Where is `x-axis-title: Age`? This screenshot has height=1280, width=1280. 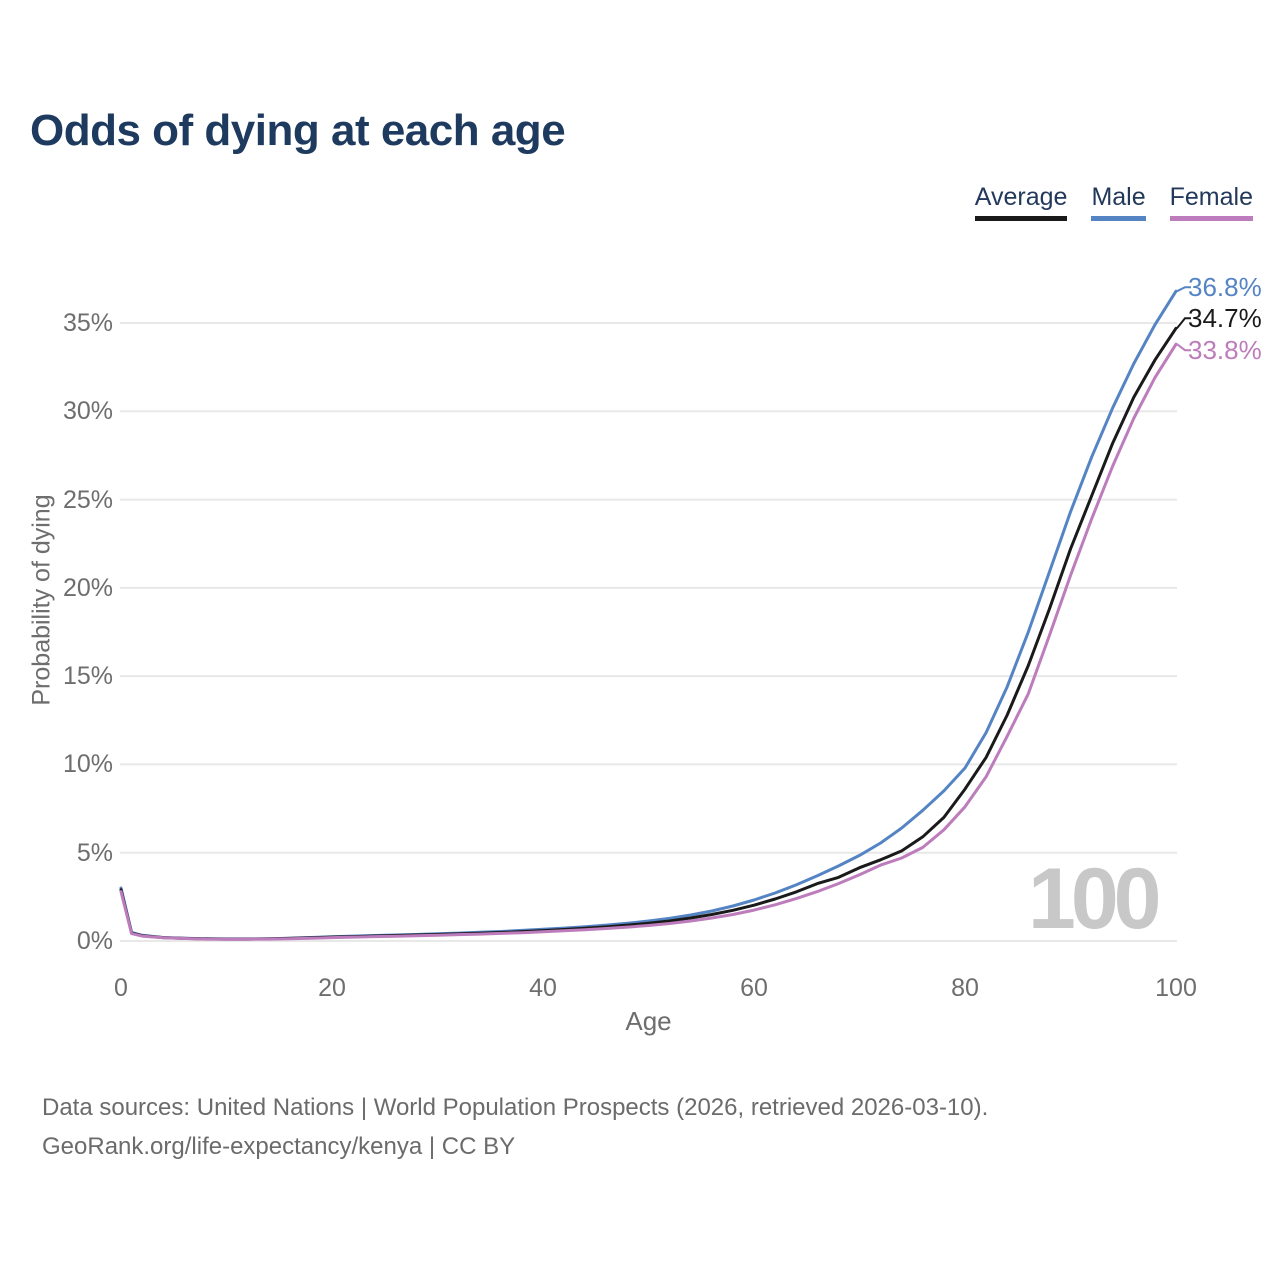 x-axis-title: Age is located at coordinates (648, 1021).